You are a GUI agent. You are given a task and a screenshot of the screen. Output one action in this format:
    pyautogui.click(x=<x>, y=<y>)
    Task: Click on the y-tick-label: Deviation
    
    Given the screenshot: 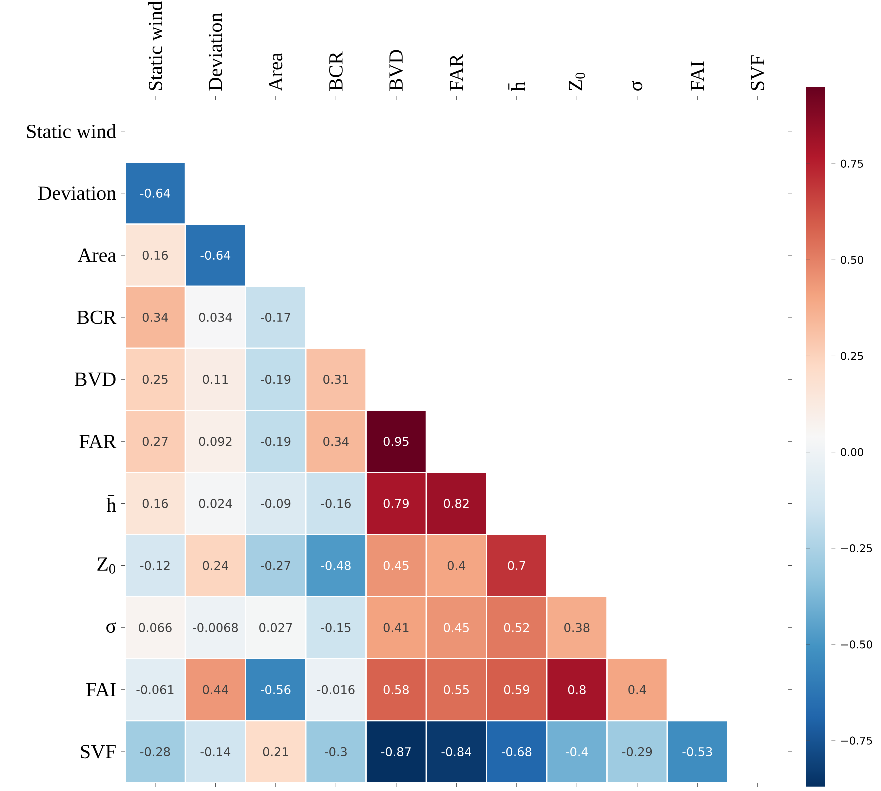 What is the action you would take?
    pyautogui.click(x=77, y=193)
    